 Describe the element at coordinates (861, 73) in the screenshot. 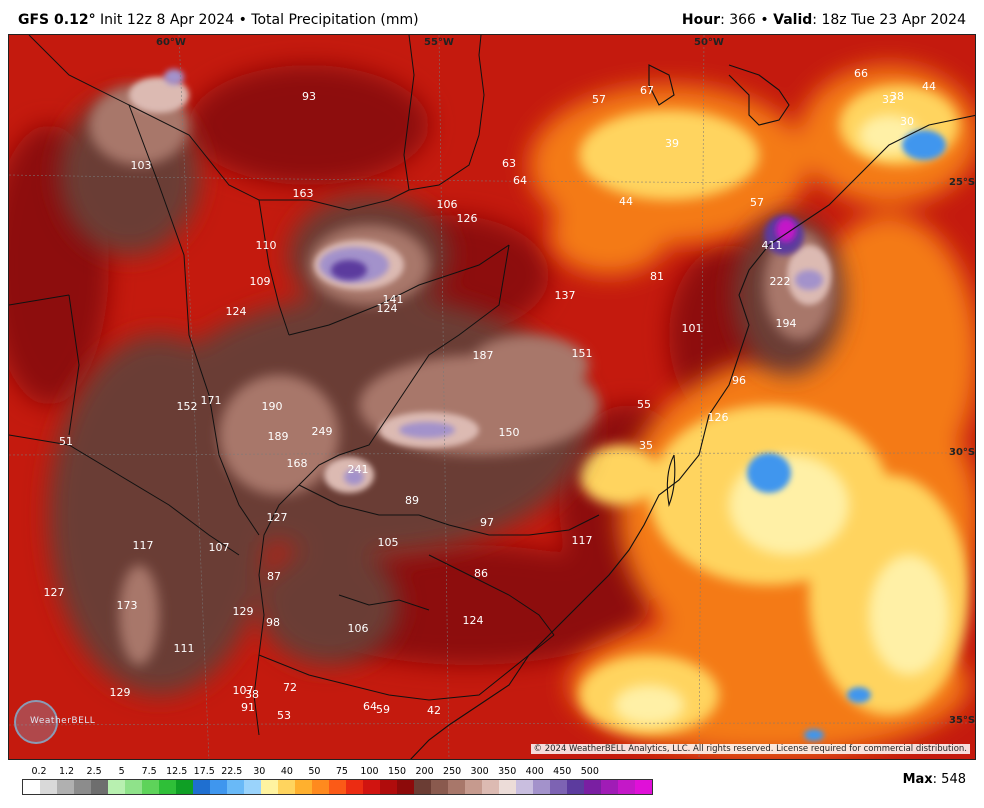

I see `precip-value-label: 66` at that location.